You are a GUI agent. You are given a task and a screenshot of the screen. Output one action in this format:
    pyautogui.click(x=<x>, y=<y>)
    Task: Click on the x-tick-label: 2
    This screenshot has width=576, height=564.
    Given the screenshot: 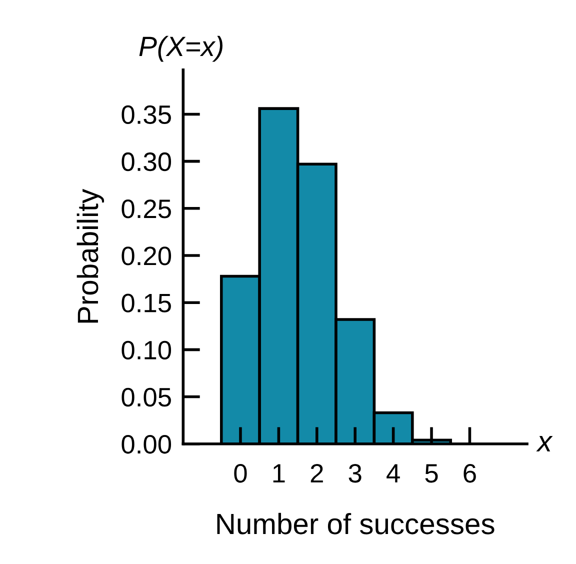 What is the action you would take?
    pyautogui.click(x=316, y=473)
    